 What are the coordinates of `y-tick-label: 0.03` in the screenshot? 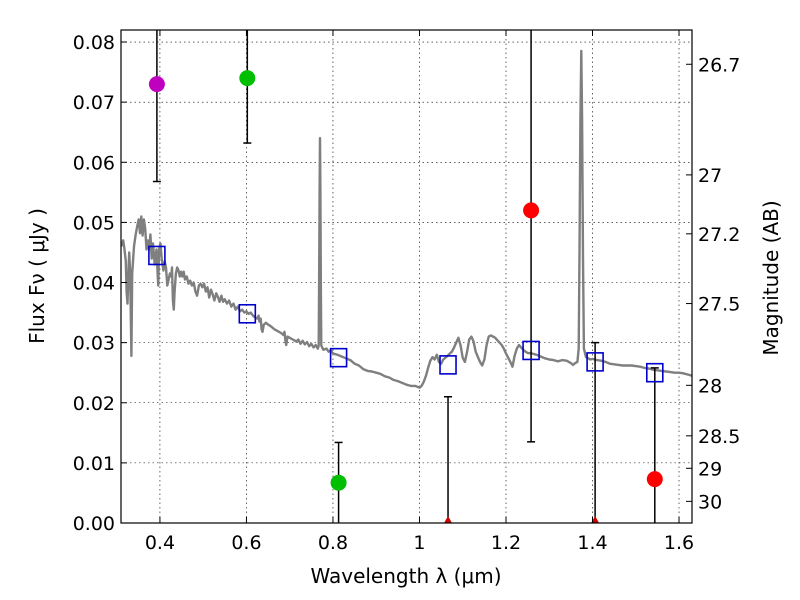 It's located at (94, 344).